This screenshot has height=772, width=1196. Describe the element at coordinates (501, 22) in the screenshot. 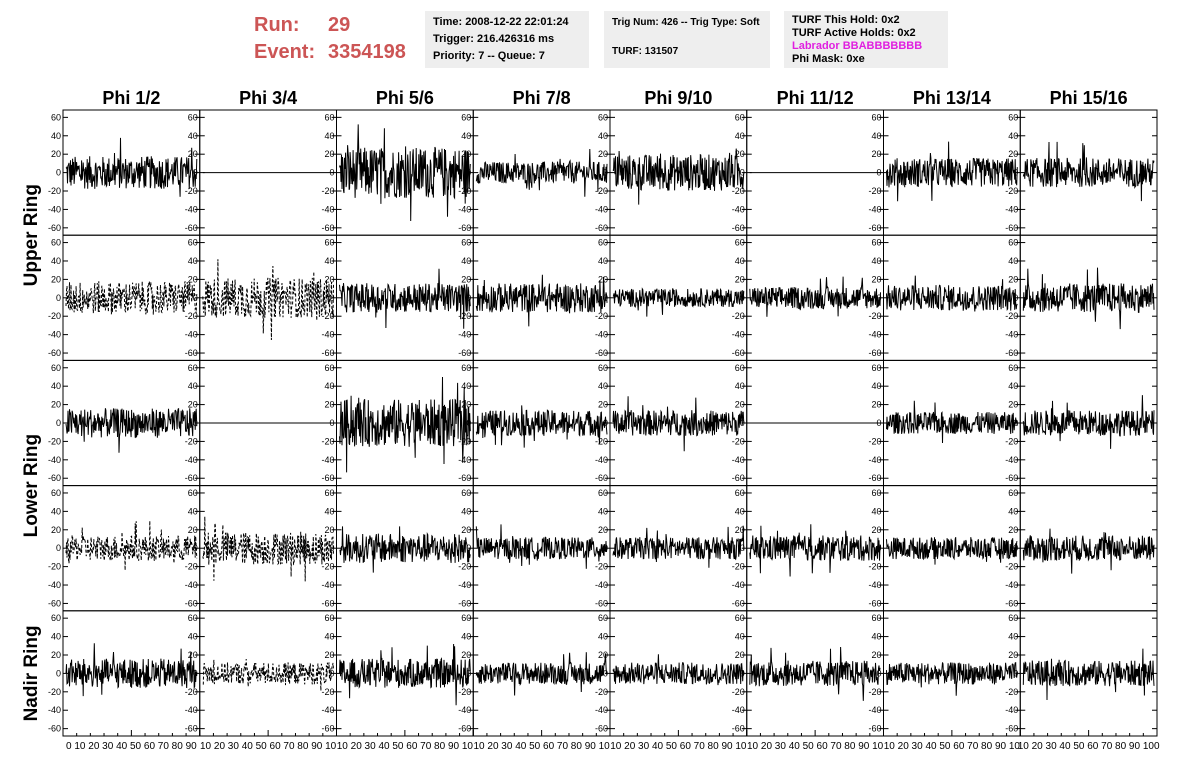

I see `time-text: Time: 2008-12-22 22:01:24` at that location.